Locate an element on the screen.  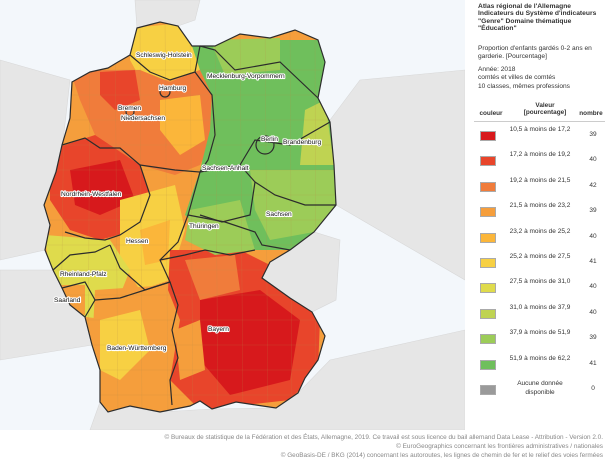
legend-range: 51,9 à moins de 62,2 is located at coordinates (540, 358).